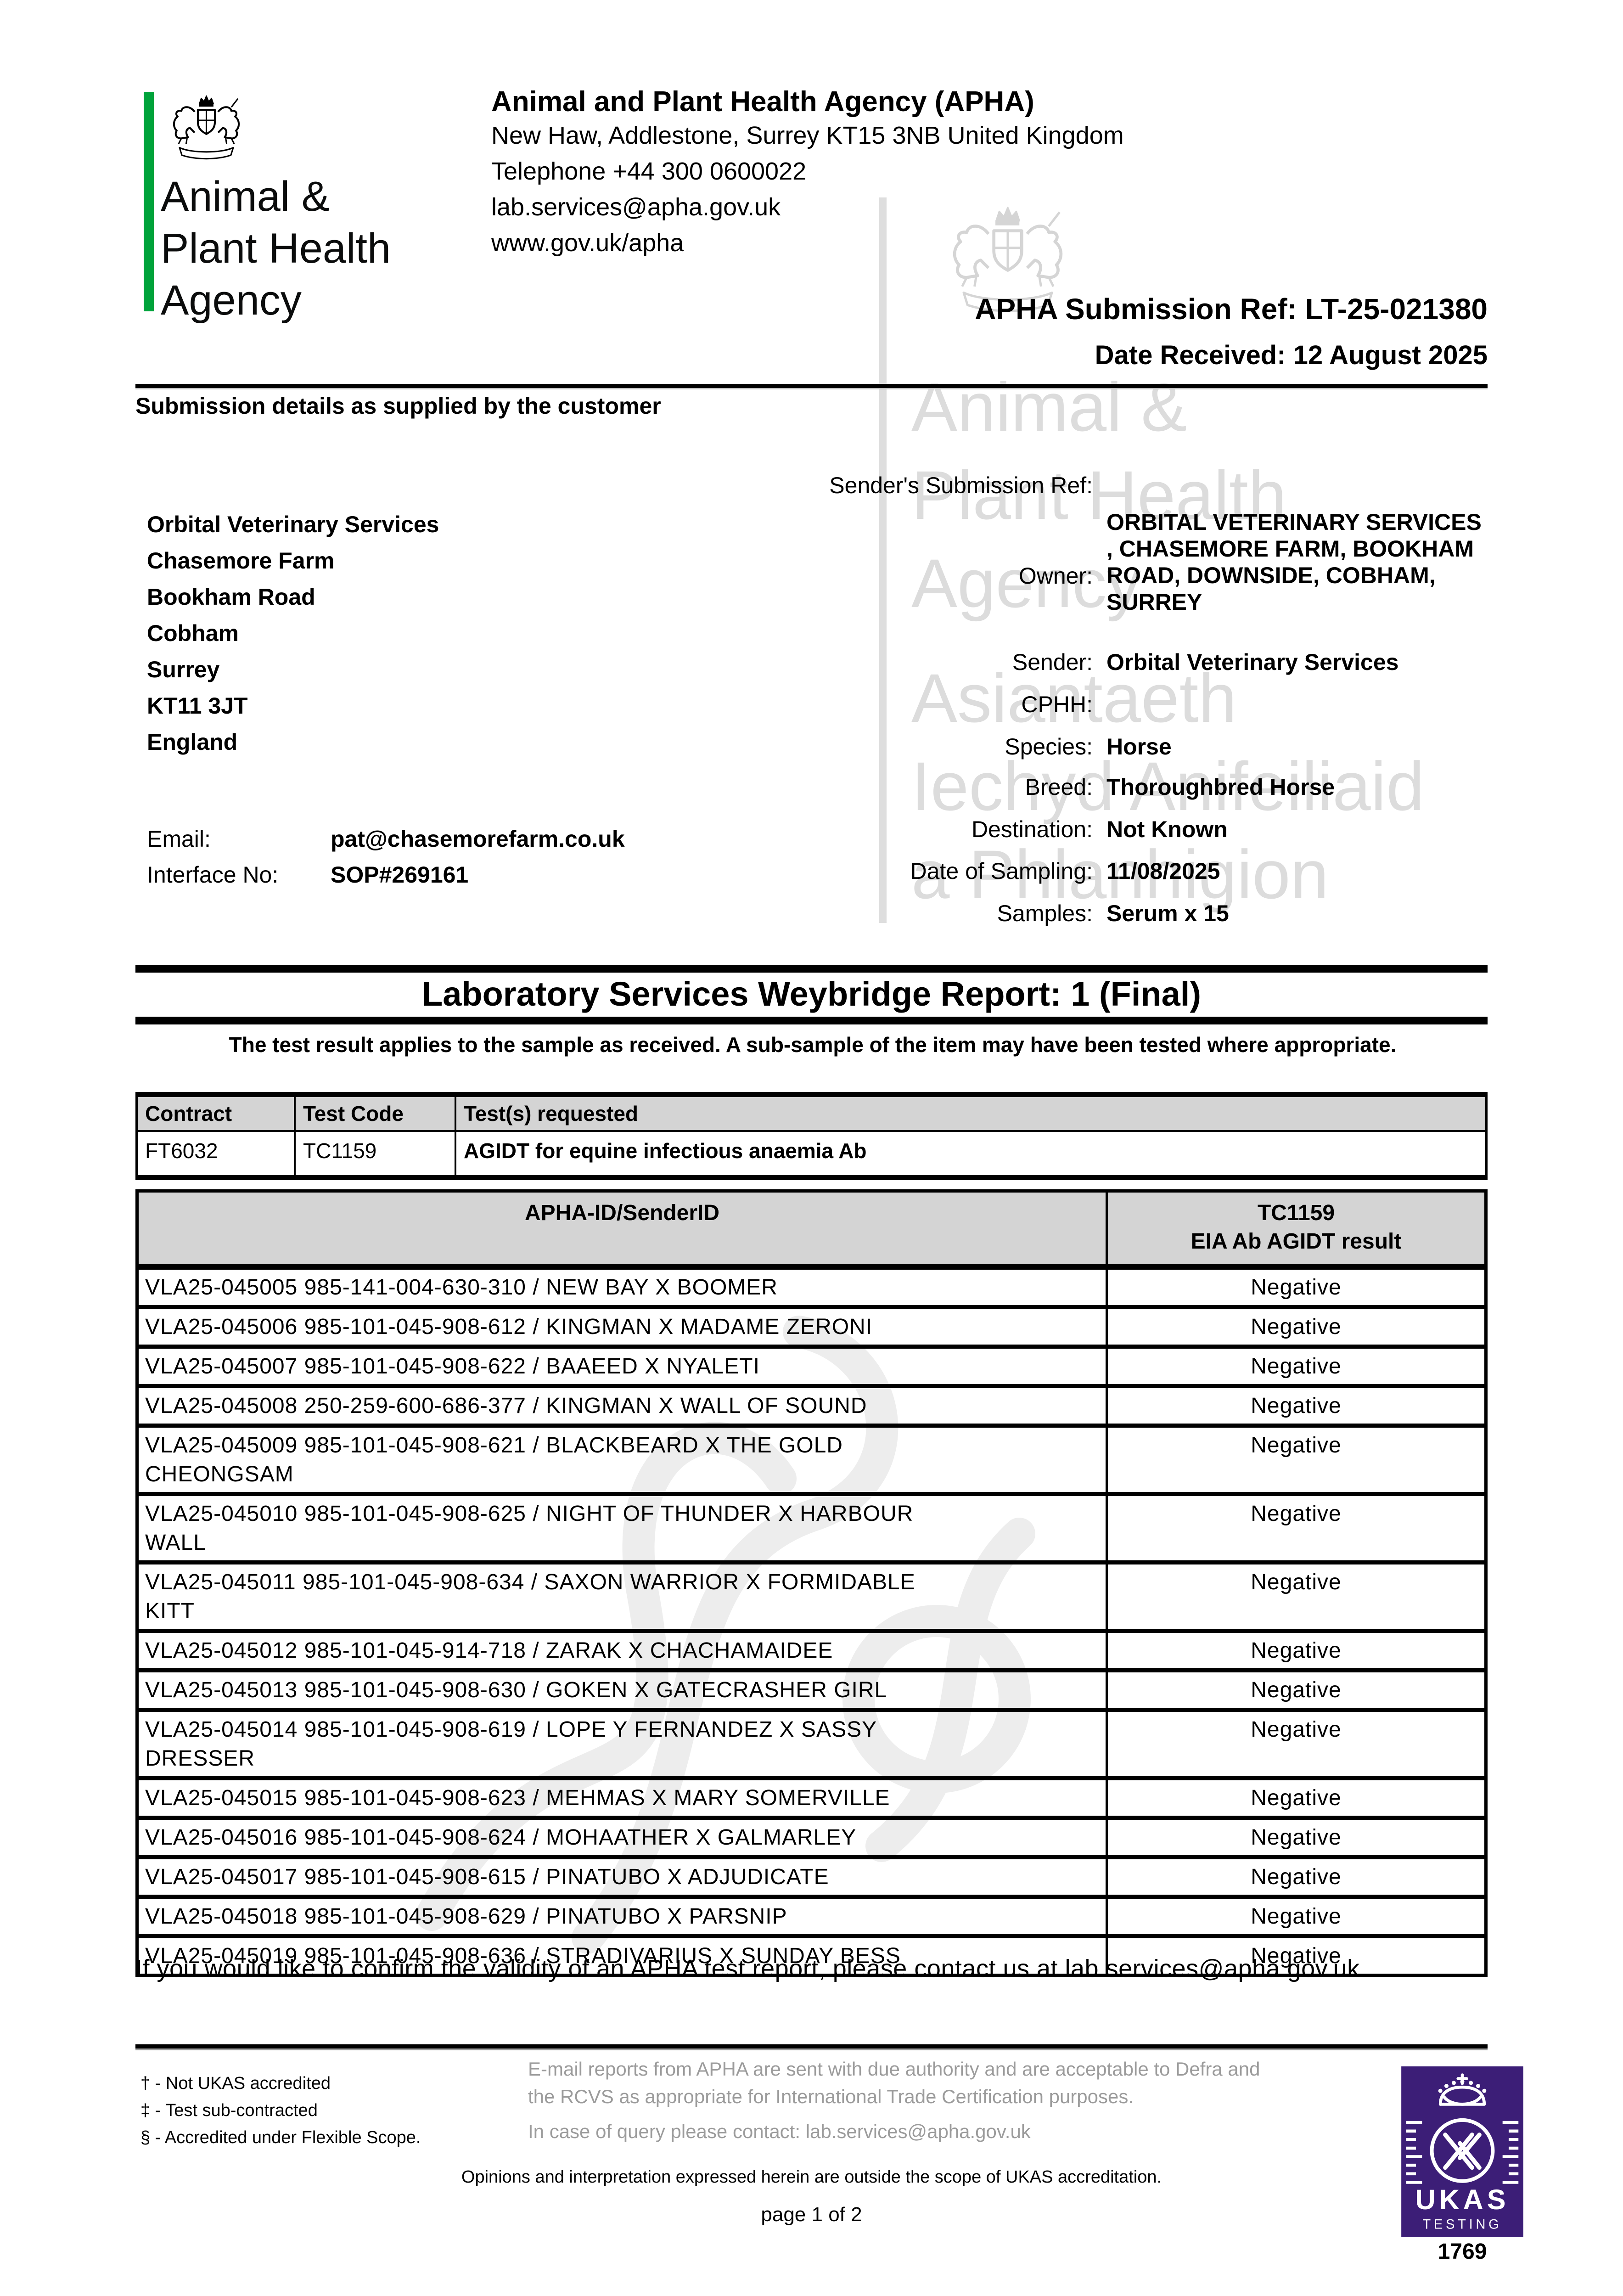 This screenshot has height=2296, width=1623. Describe the element at coordinates (231, 597) in the screenshot. I see `customer-address-line: Bookham Road` at that location.